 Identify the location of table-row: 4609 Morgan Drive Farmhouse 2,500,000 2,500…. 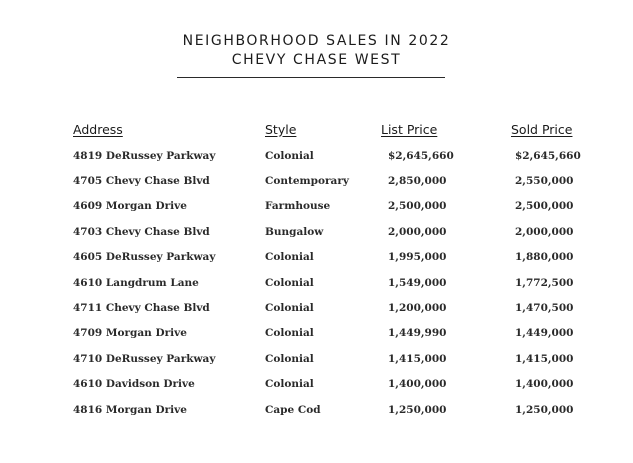
(320, 206).